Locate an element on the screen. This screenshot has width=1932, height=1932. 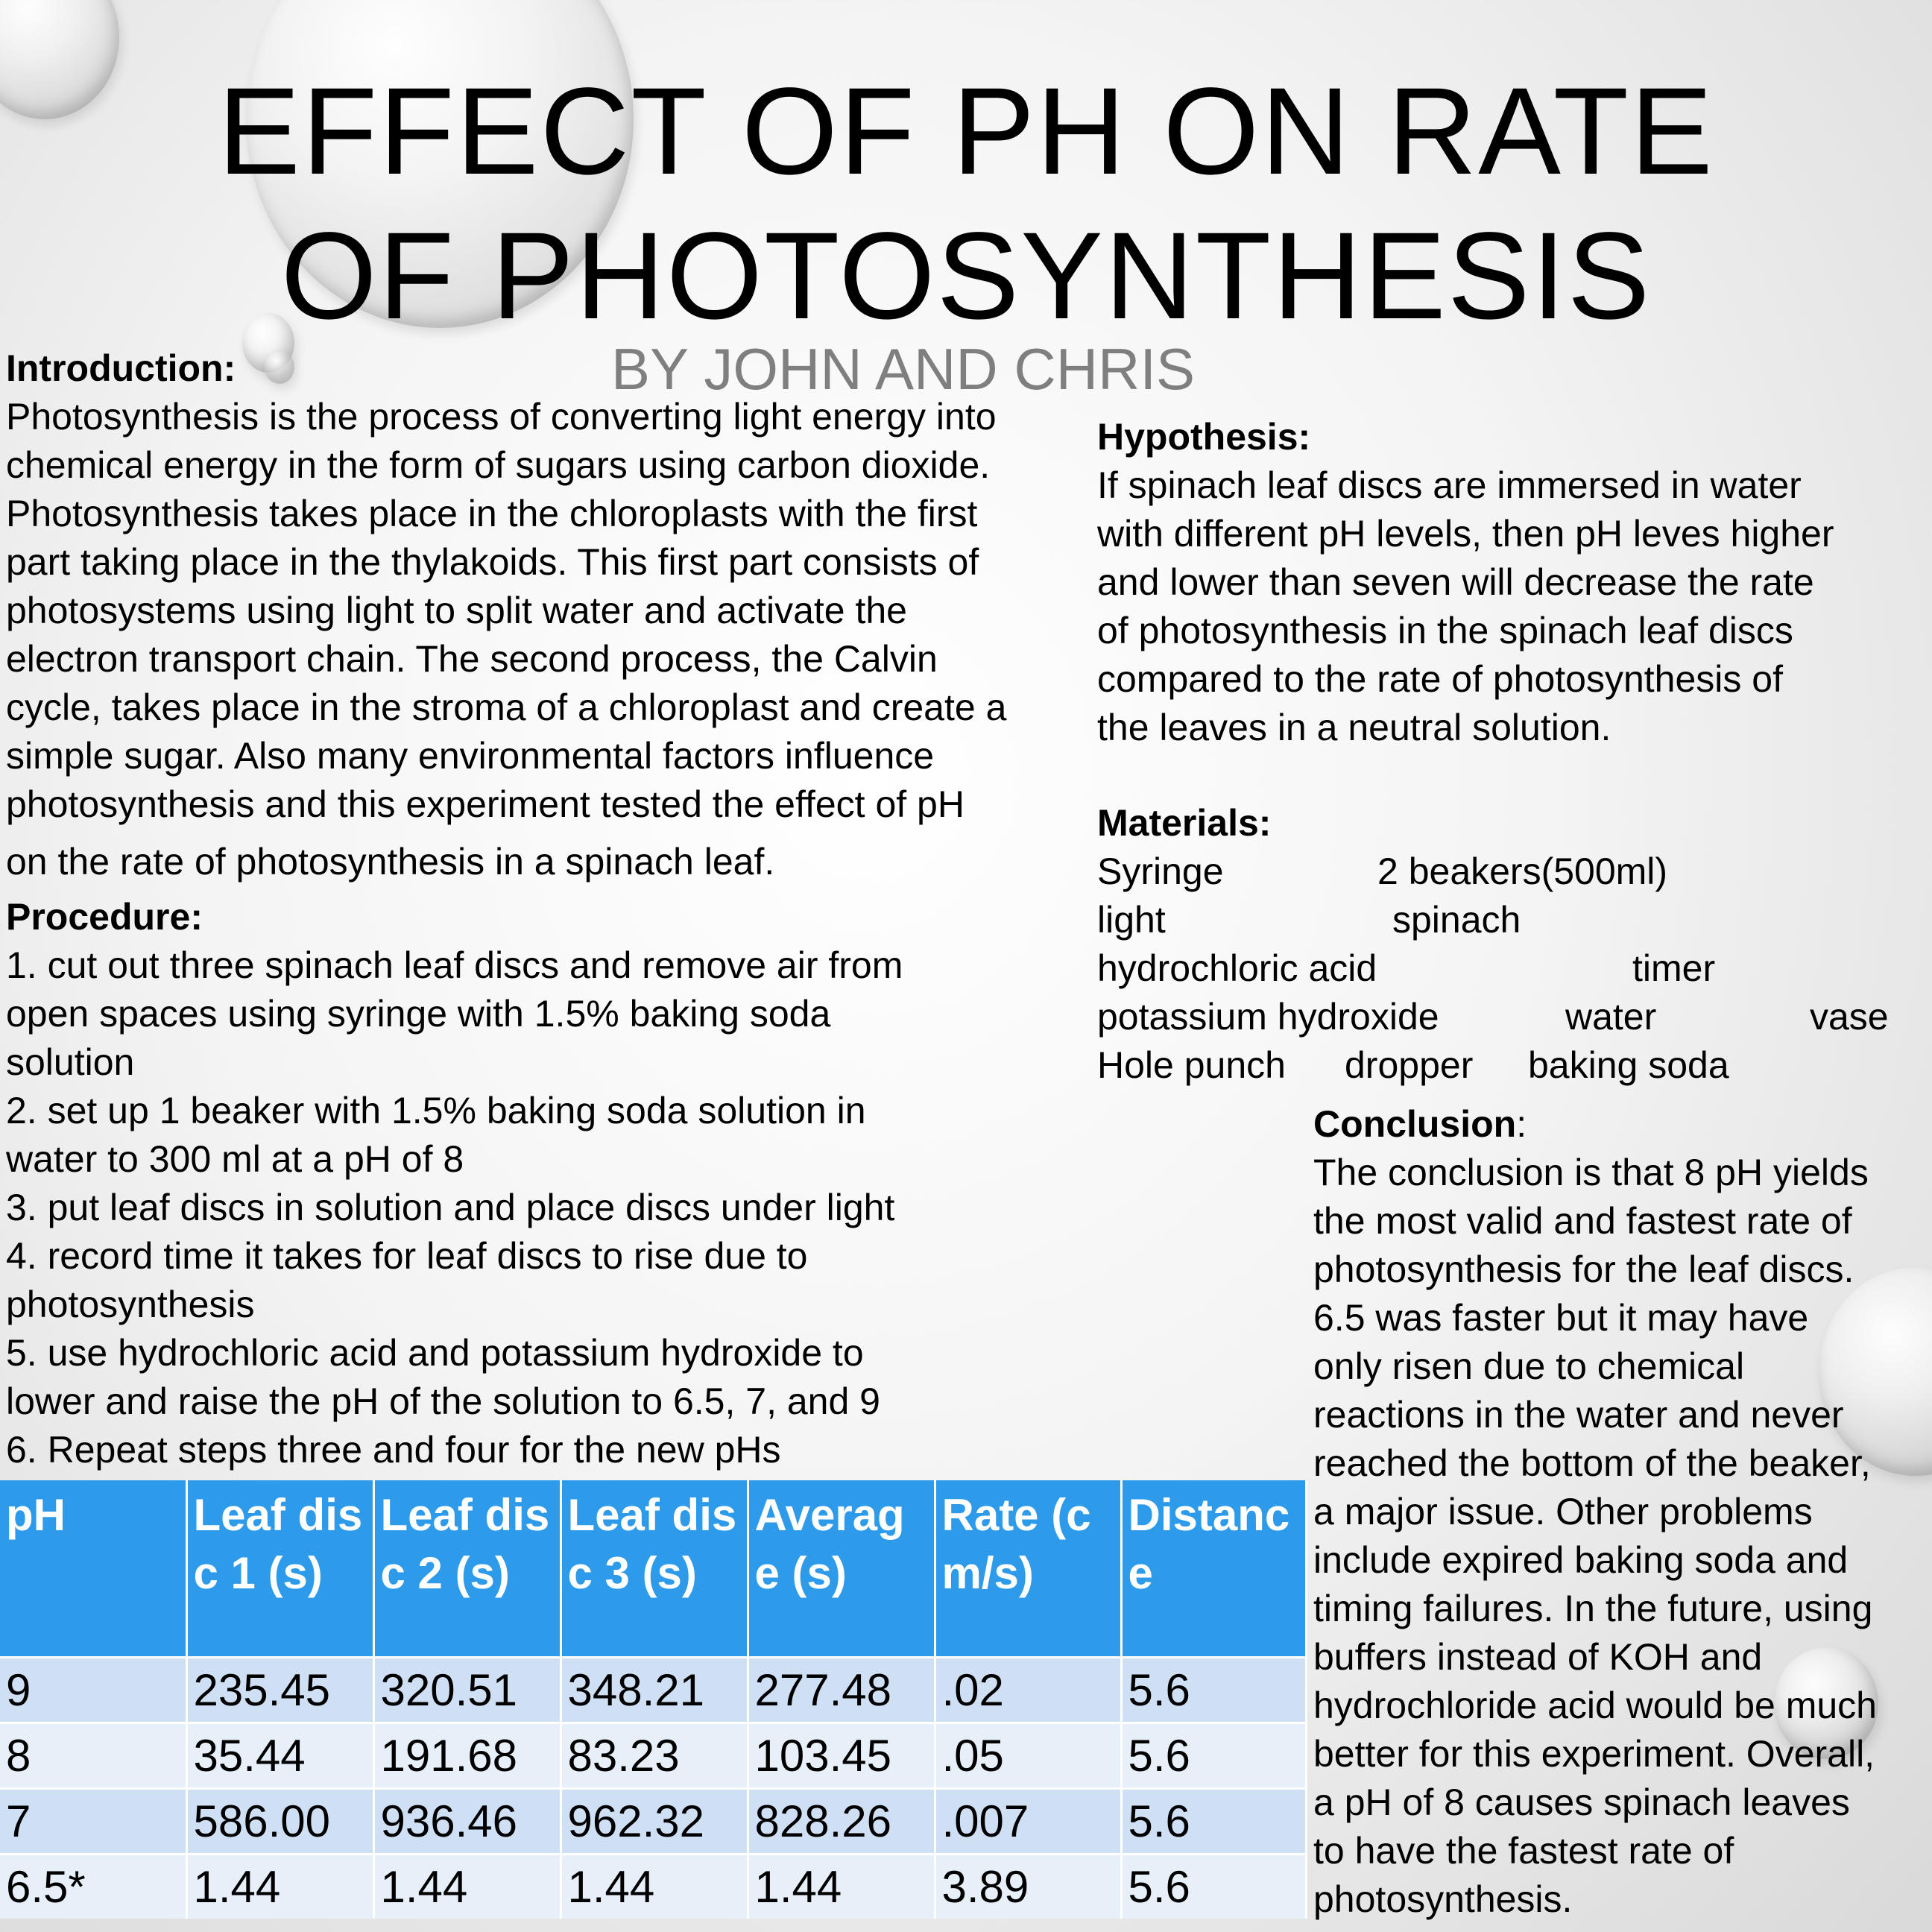
title-line-1: EFFECT OF PH ON RATE is located at coordinates (966, 132).